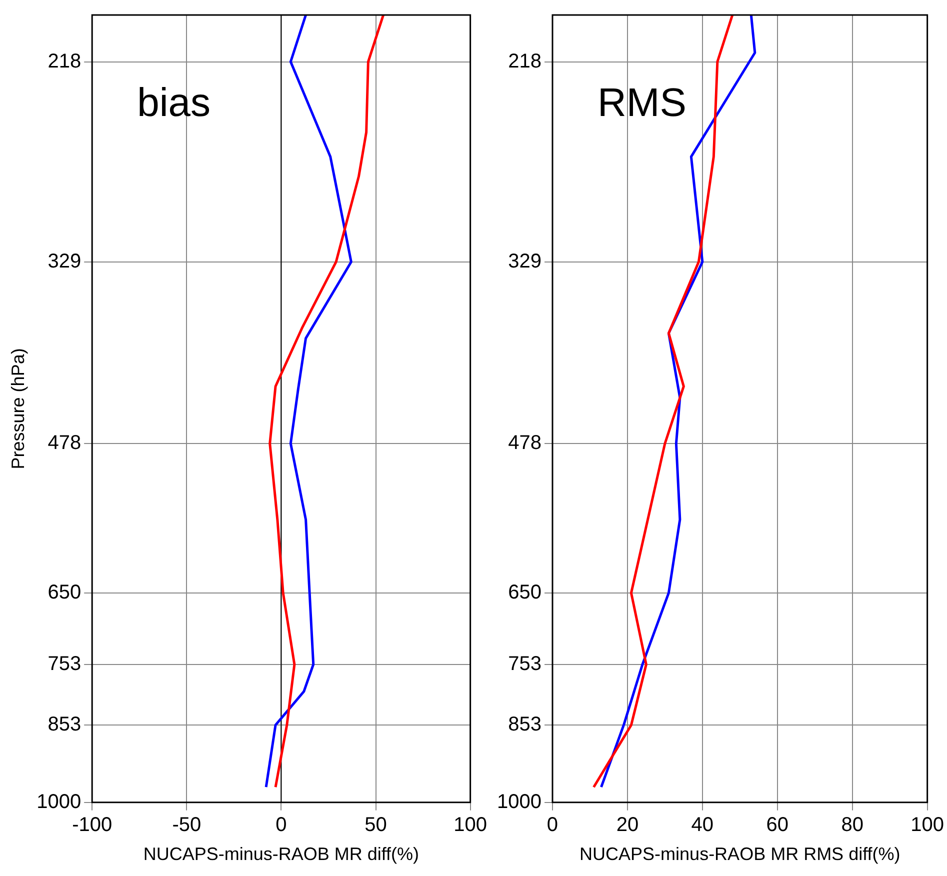 This screenshot has height=876, width=947. I want to click on x-tick-label: -100, so click(92, 825).